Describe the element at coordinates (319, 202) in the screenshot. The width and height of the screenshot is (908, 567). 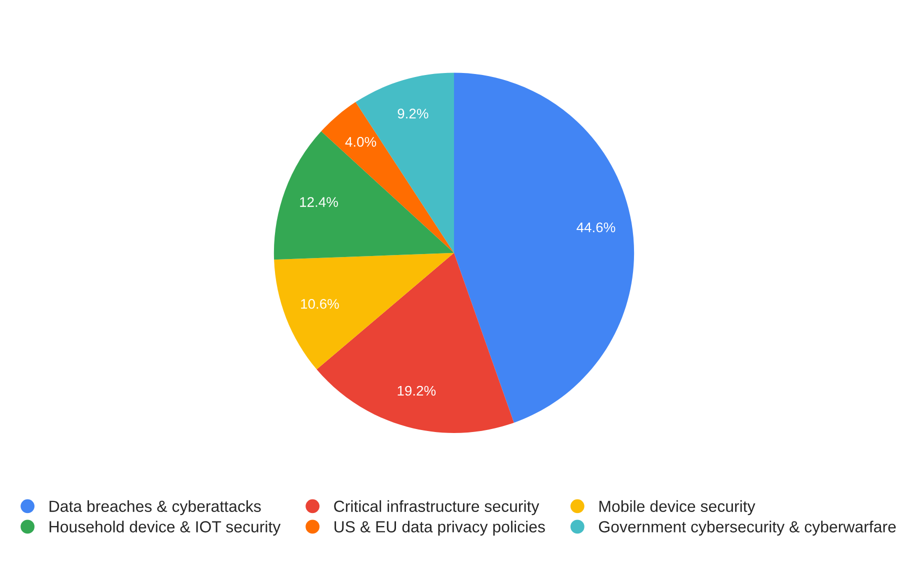
I see `data-label: 12.4%` at that location.